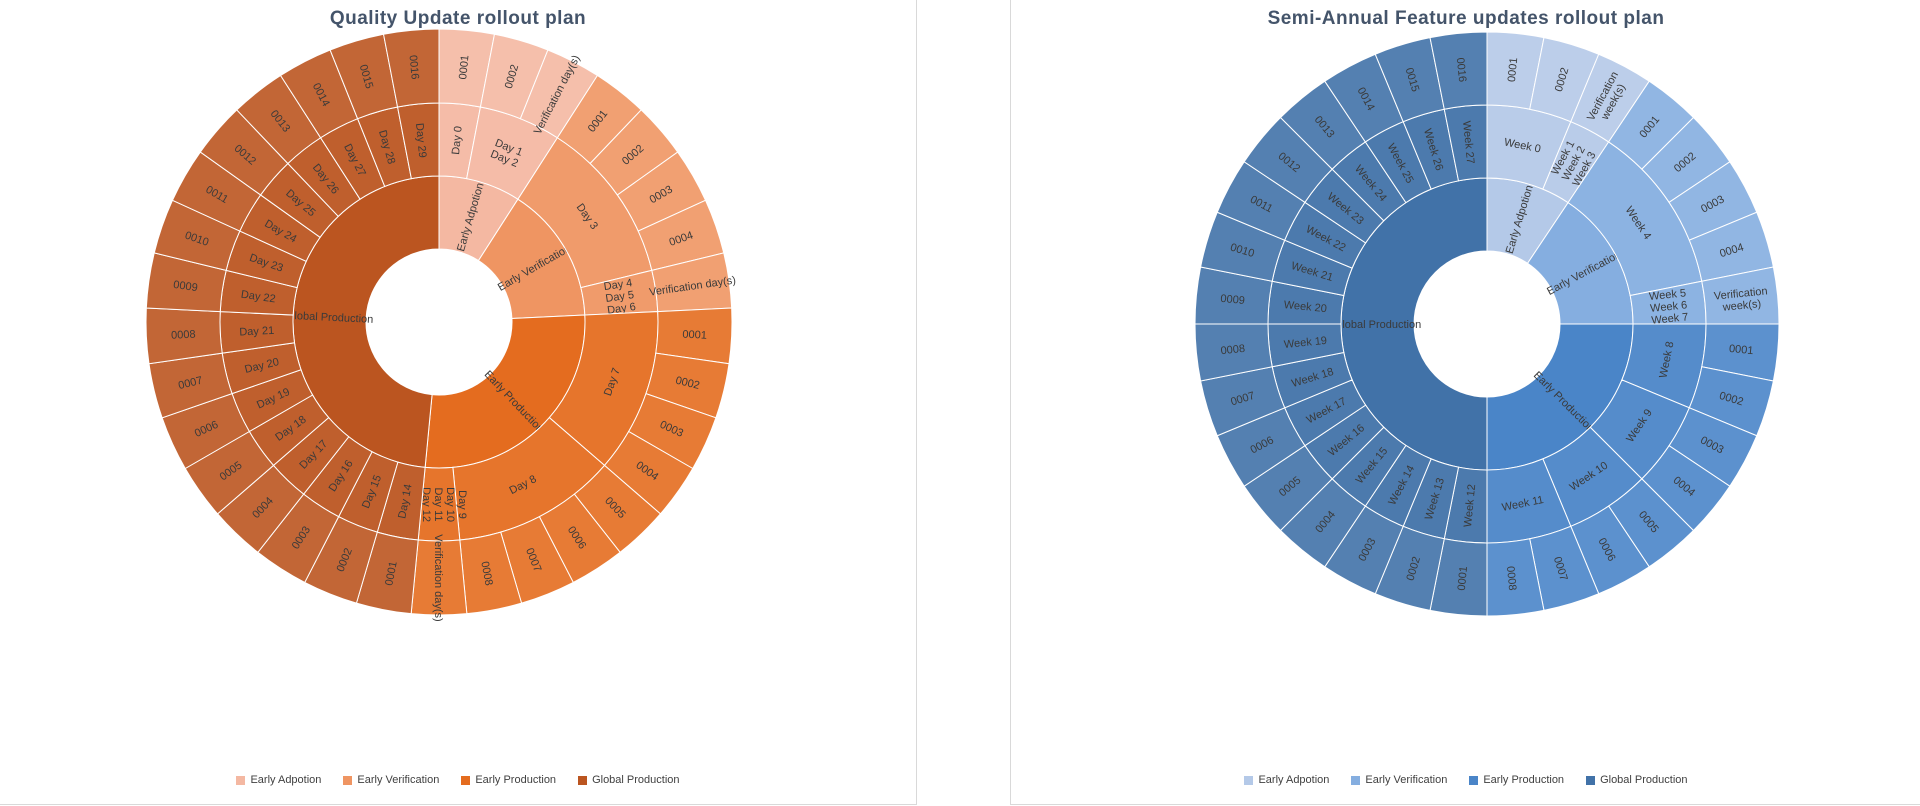 The image size is (1920, 806). I want to click on period-label: Day 0, so click(457, 141).